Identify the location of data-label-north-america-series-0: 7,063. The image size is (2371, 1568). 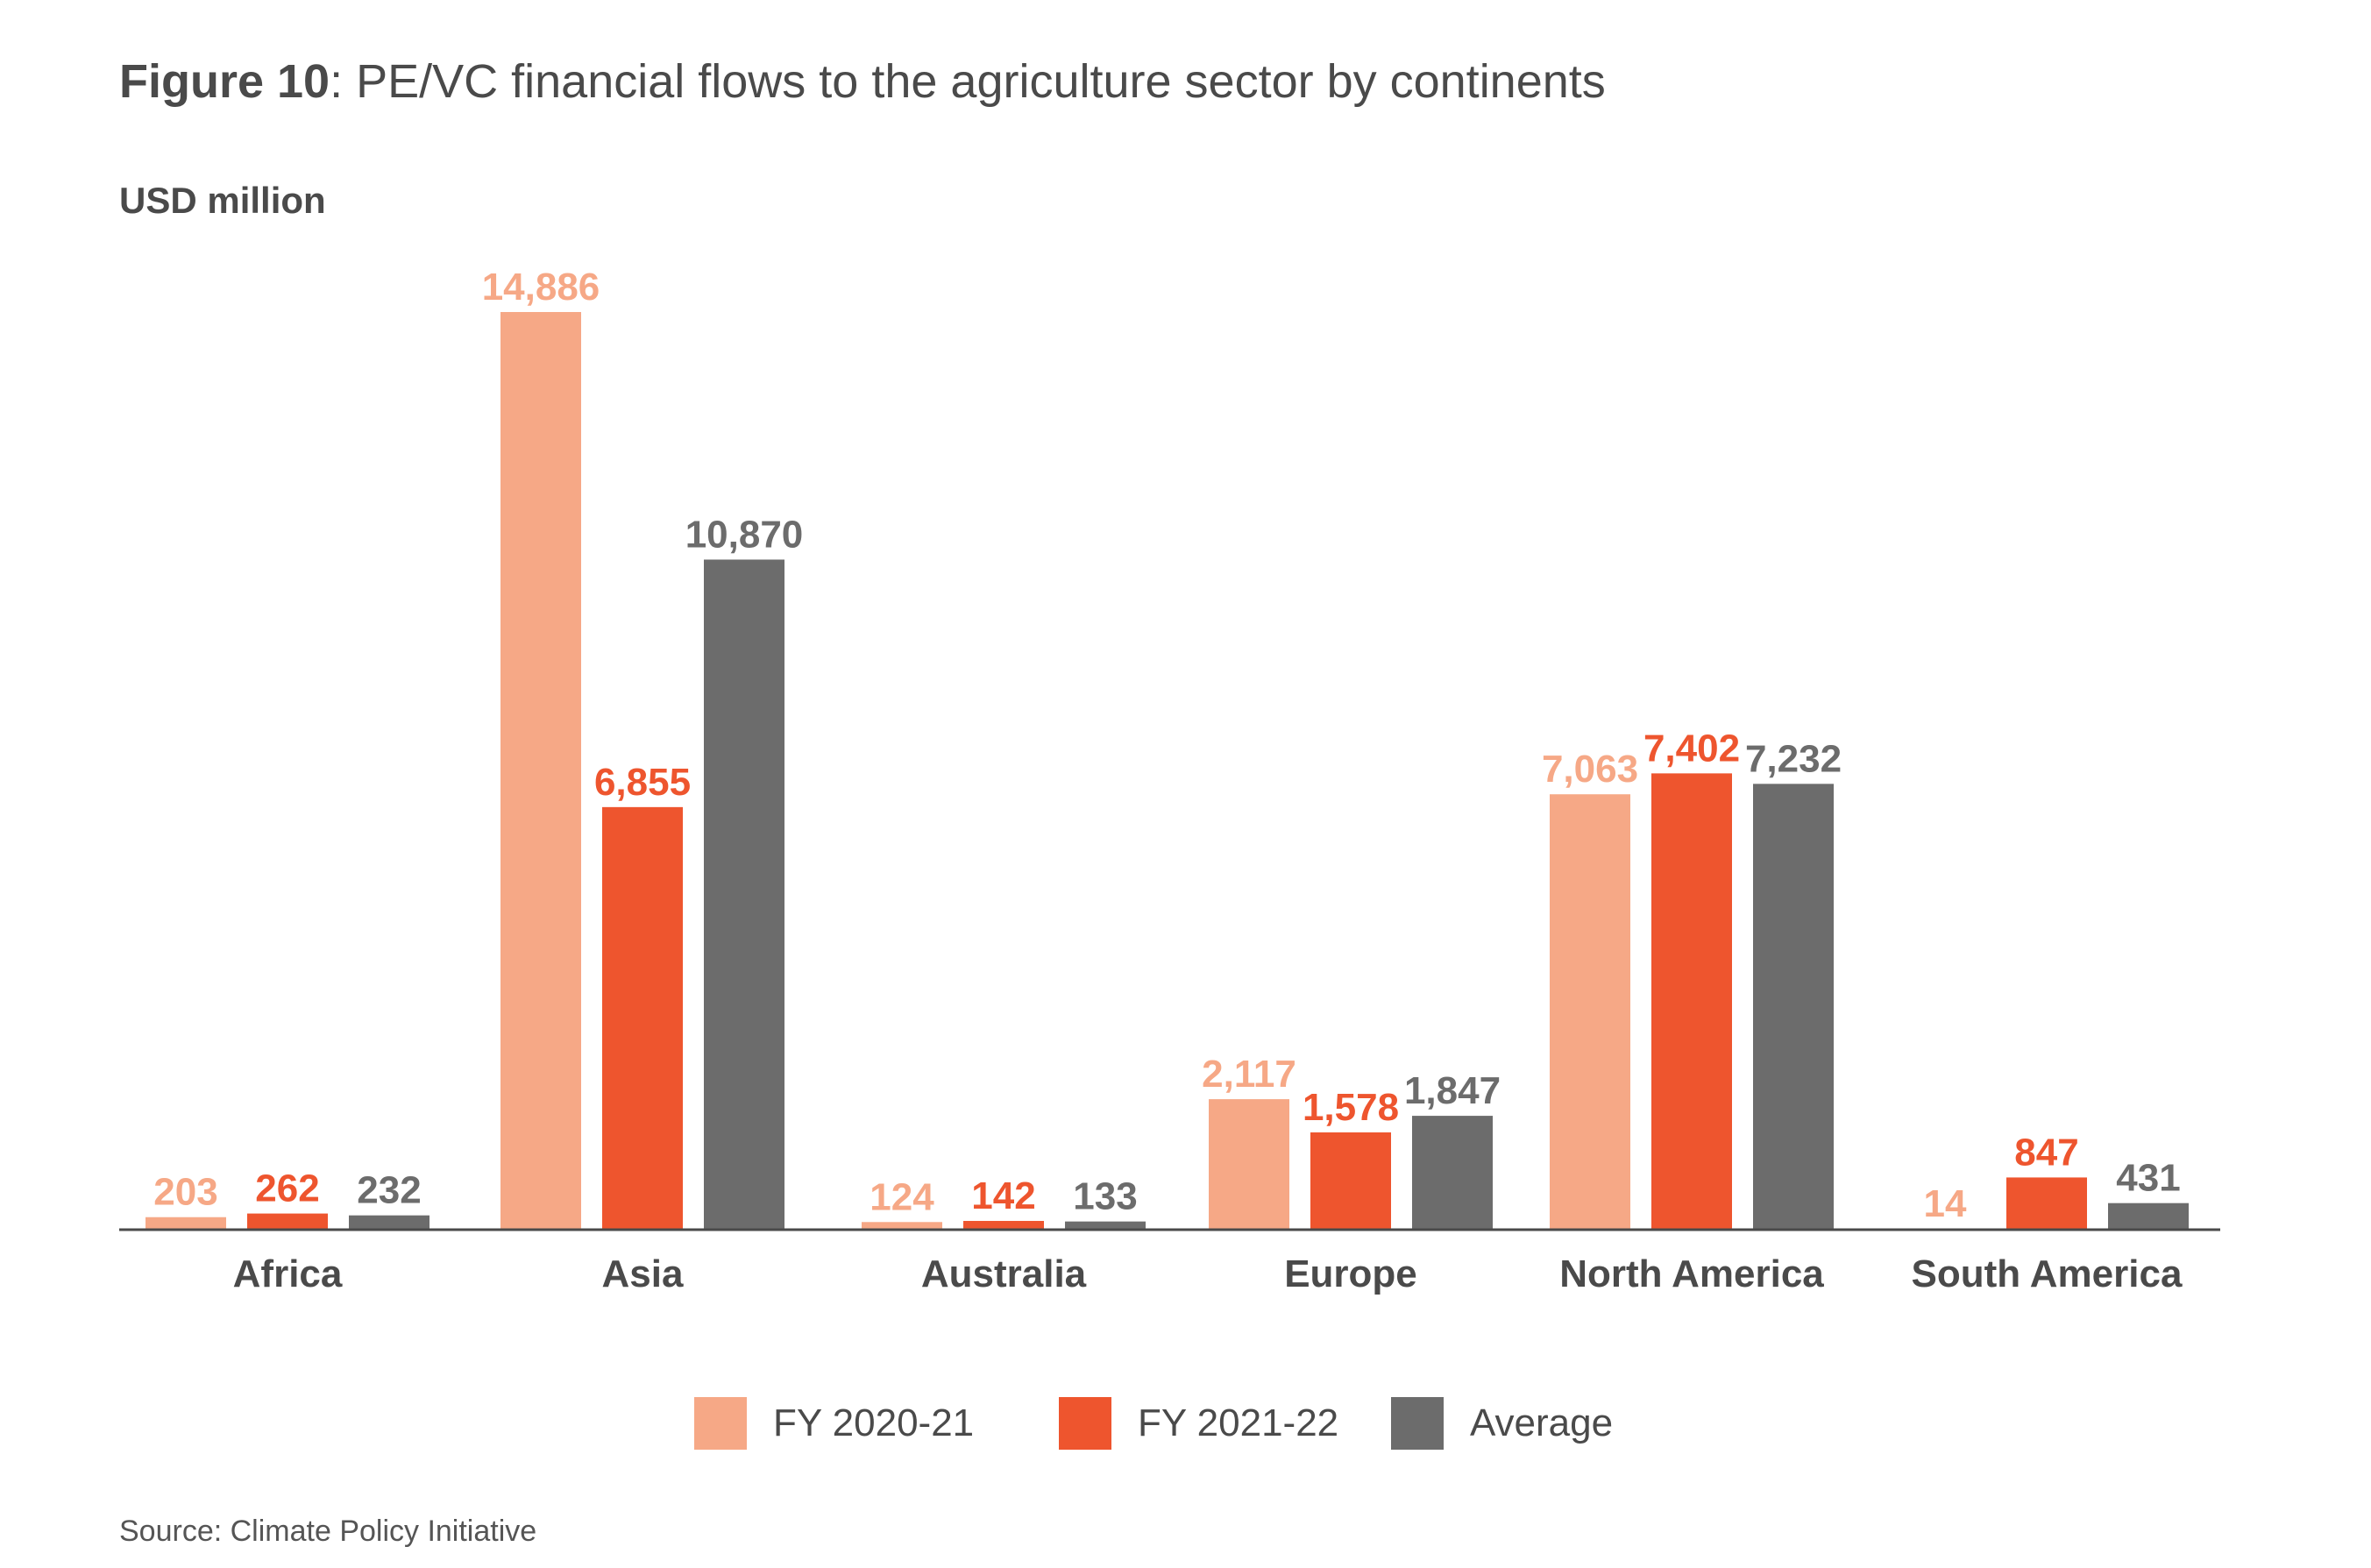
(1590, 769).